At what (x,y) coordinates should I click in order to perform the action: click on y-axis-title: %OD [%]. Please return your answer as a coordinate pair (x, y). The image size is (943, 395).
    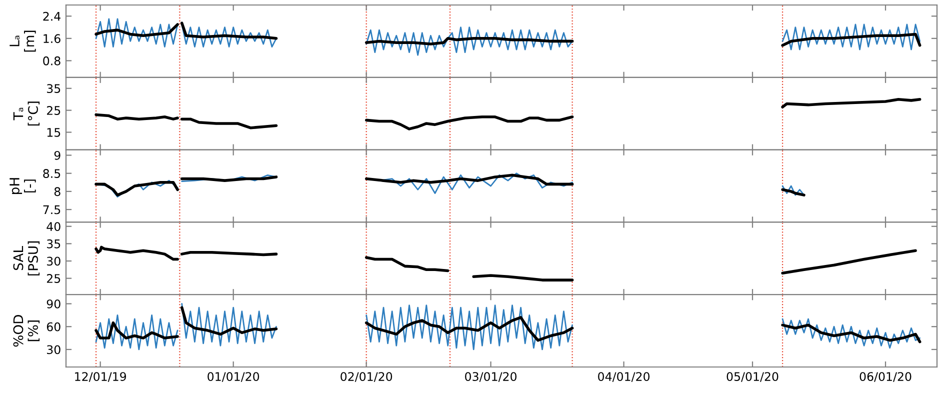
    Looking at the image, I should click on (26, 331).